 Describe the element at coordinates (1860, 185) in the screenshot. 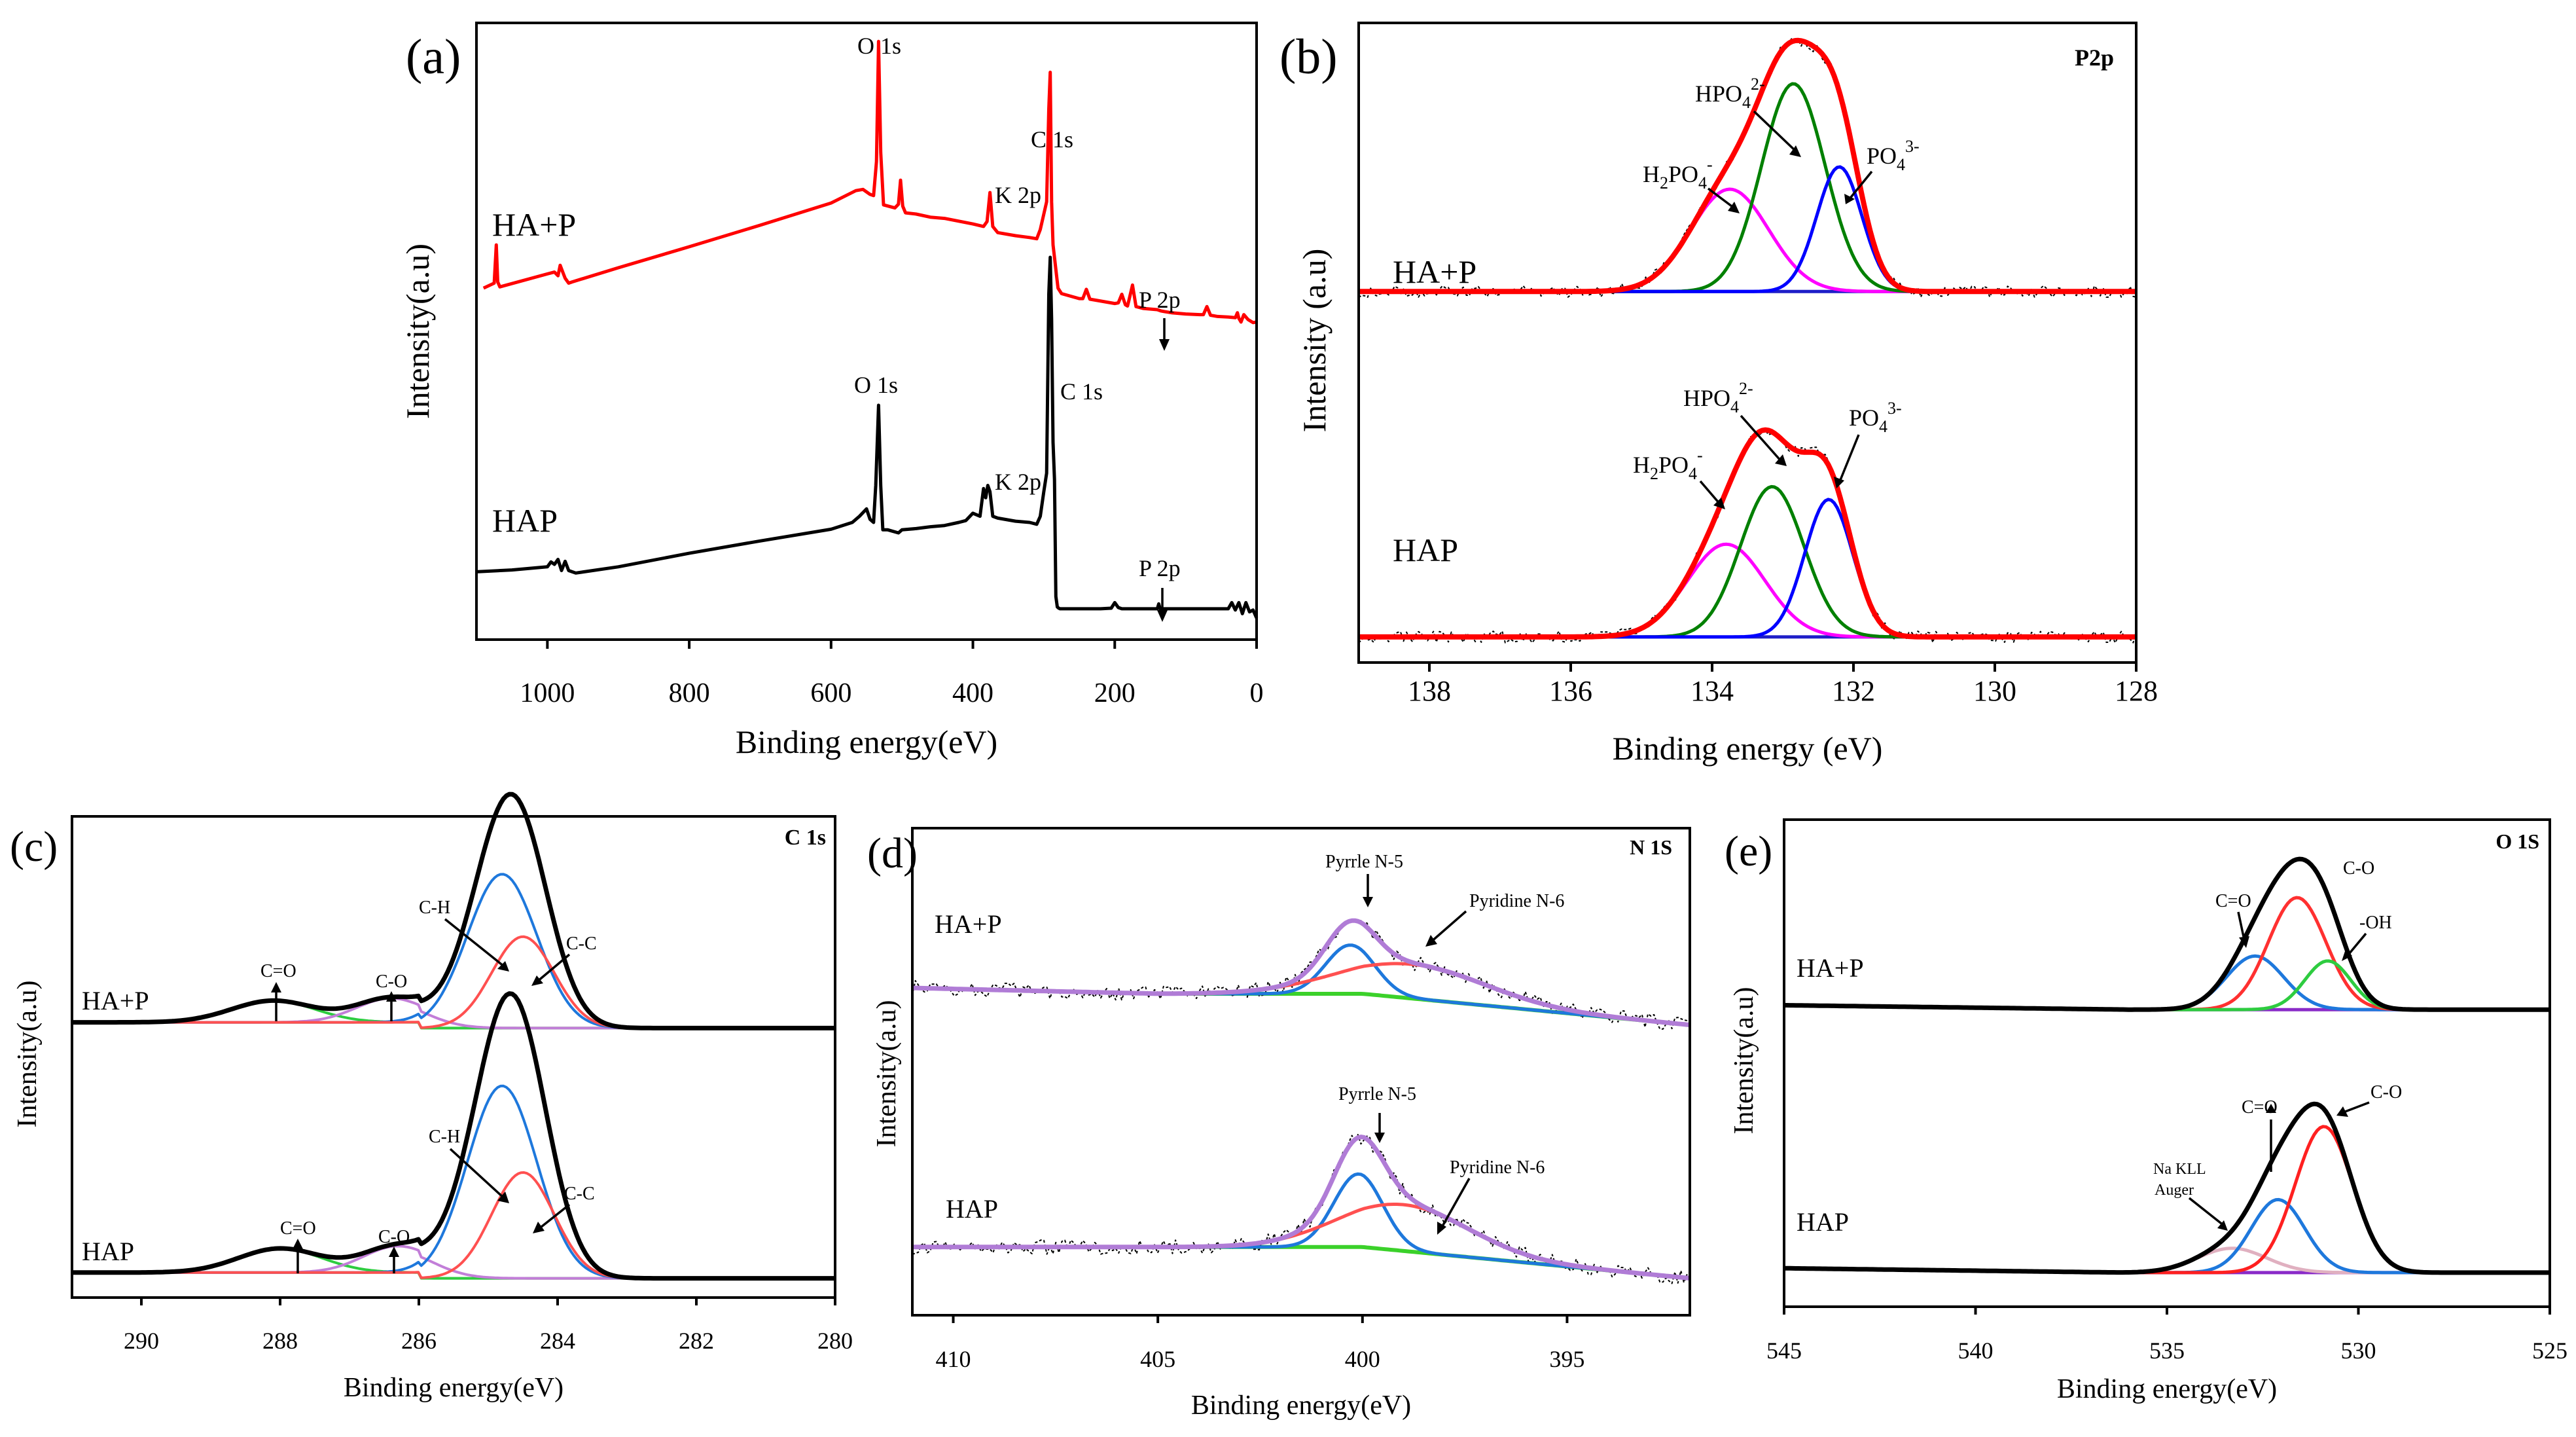

I see `annotation-arrow-po4-hap-p` at that location.